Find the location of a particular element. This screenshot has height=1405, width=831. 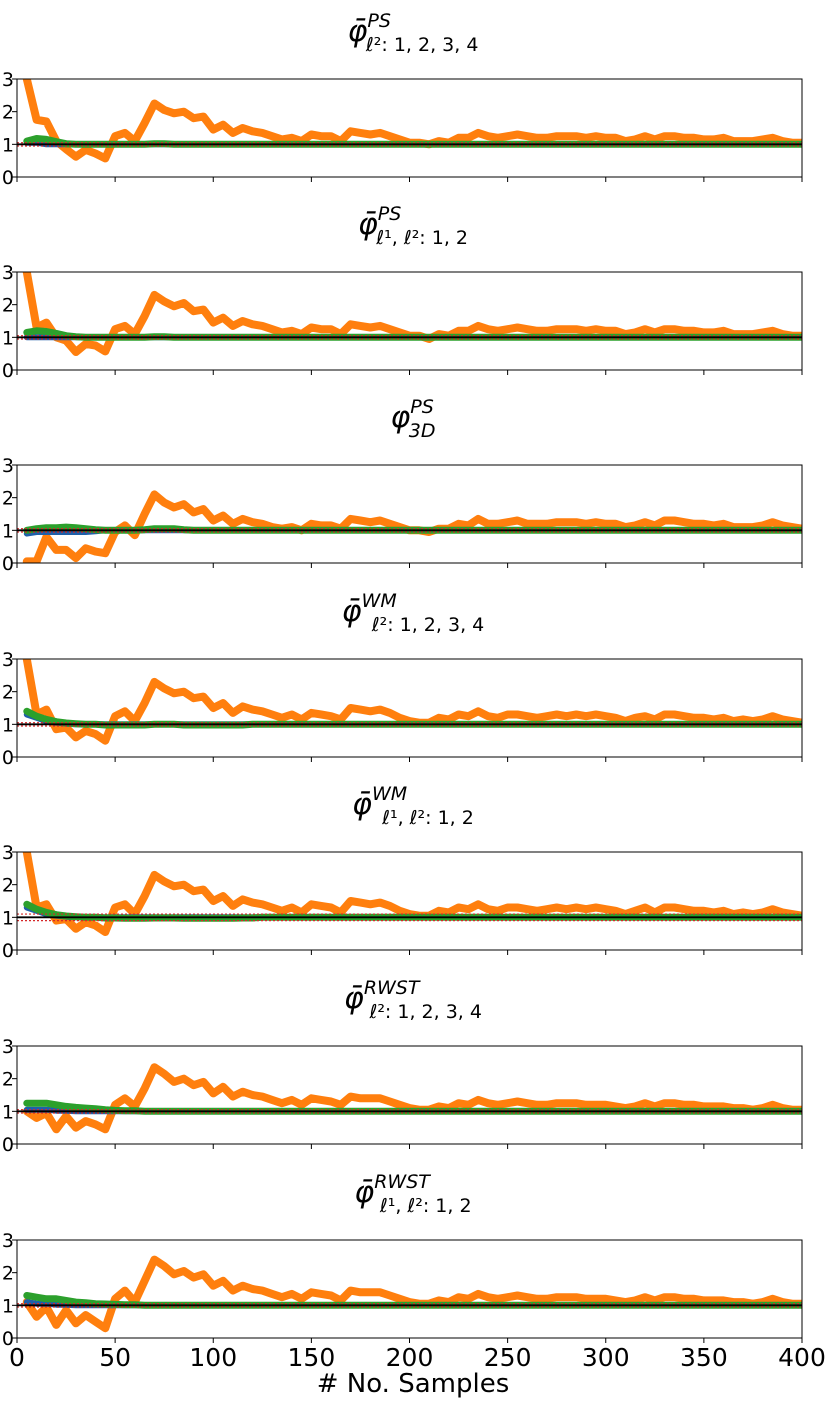

x-tick-label: 350 is located at coordinates (704, 1357).